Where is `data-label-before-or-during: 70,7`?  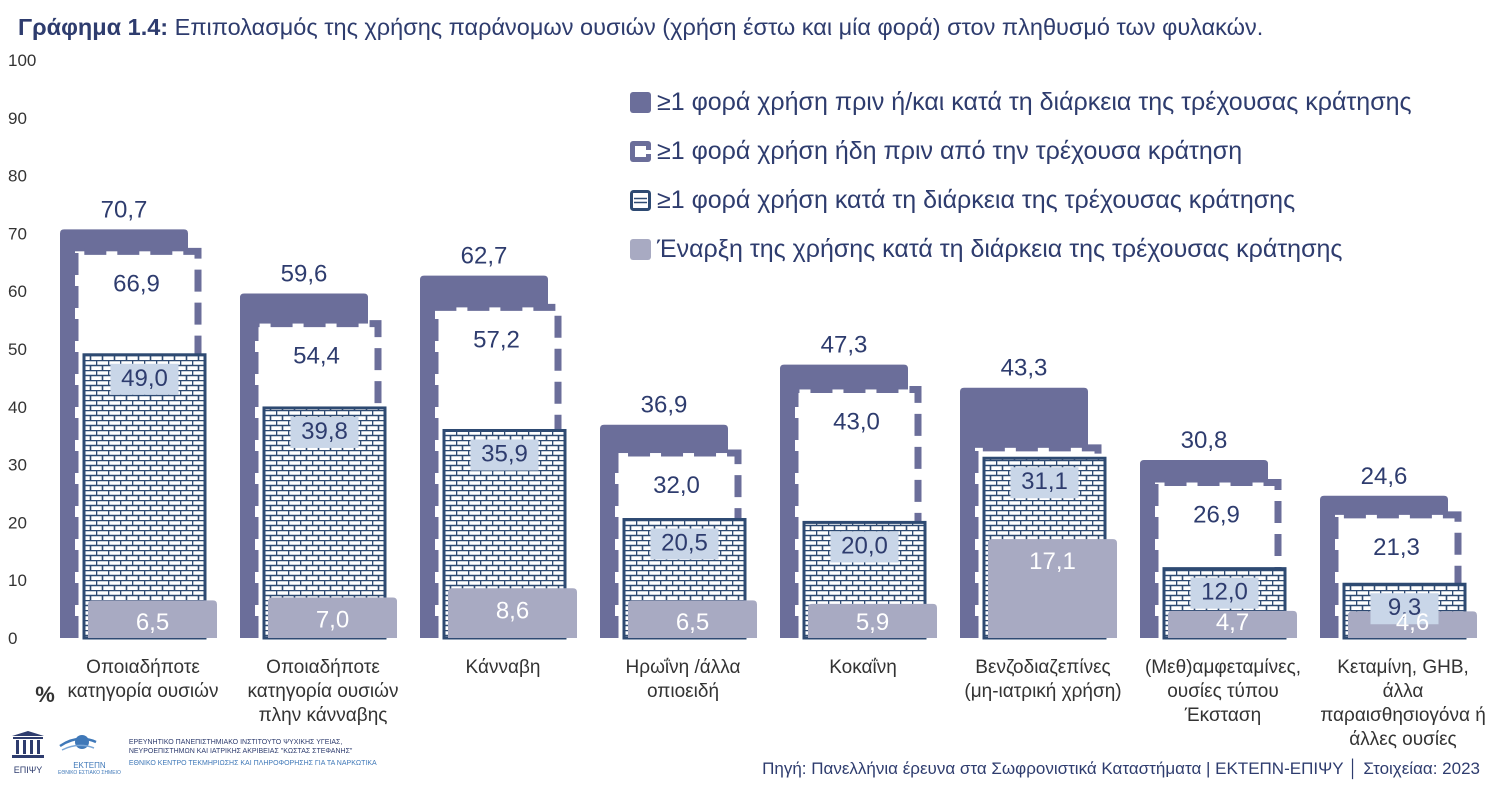 data-label-before-or-during: 70,7 is located at coordinates (124, 209).